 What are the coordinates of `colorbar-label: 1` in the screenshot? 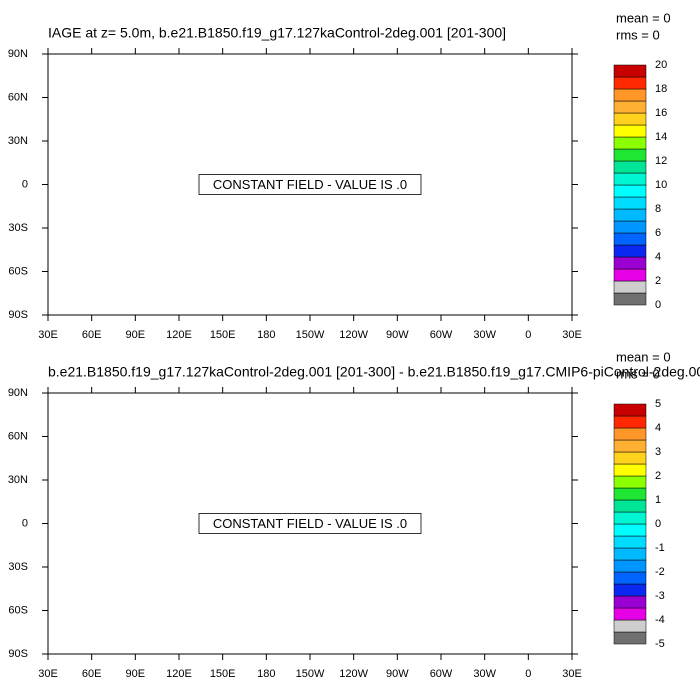 It's located at (658, 500).